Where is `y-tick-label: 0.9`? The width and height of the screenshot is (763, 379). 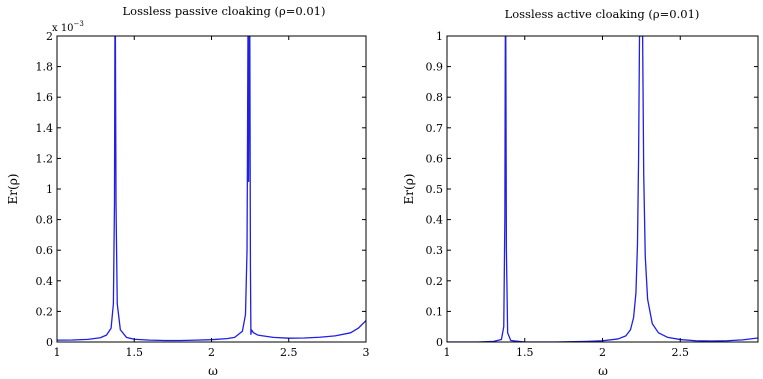
y-tick-label: 0.9 is located at coordinates (435, 67).